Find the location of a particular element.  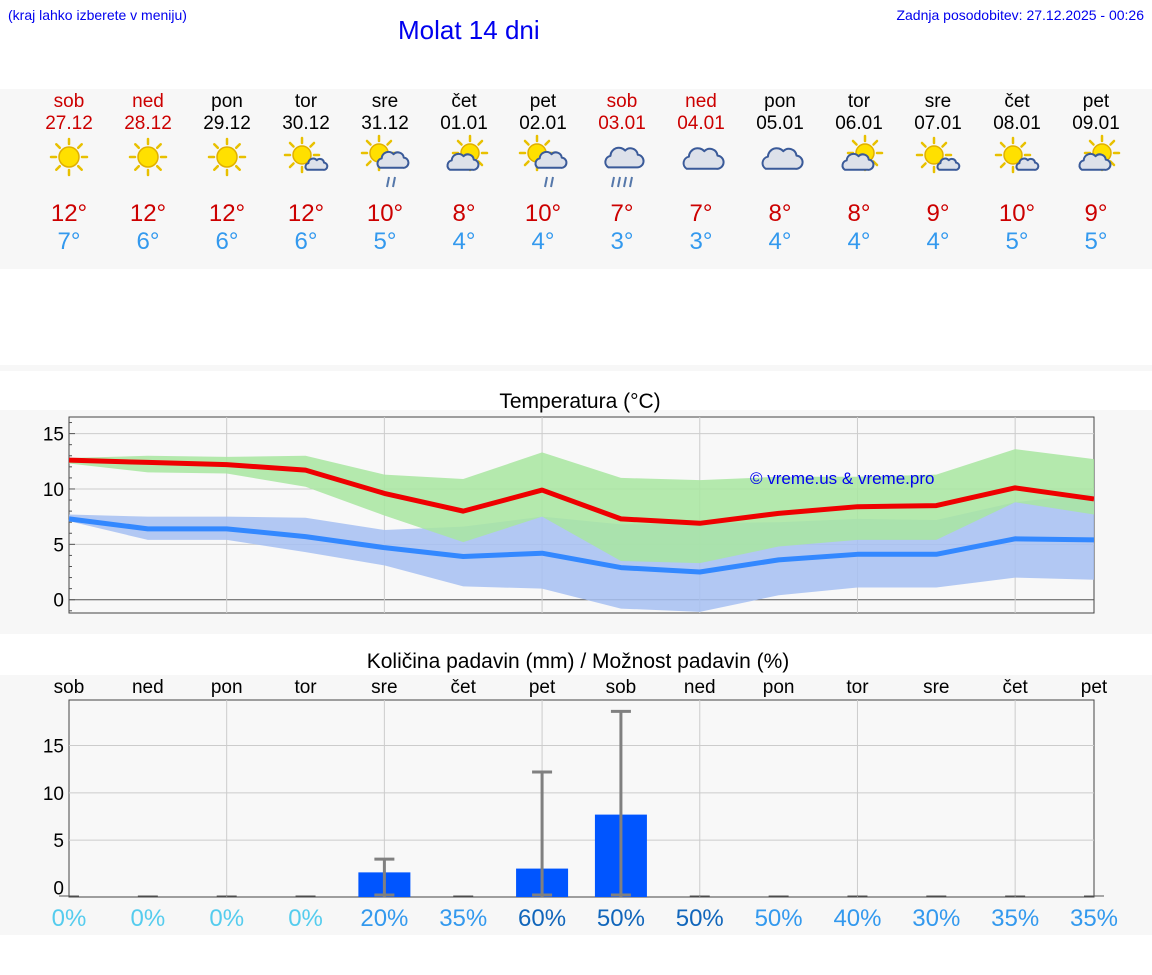

day-date: 02.01 is located at coordinates (543, 123).